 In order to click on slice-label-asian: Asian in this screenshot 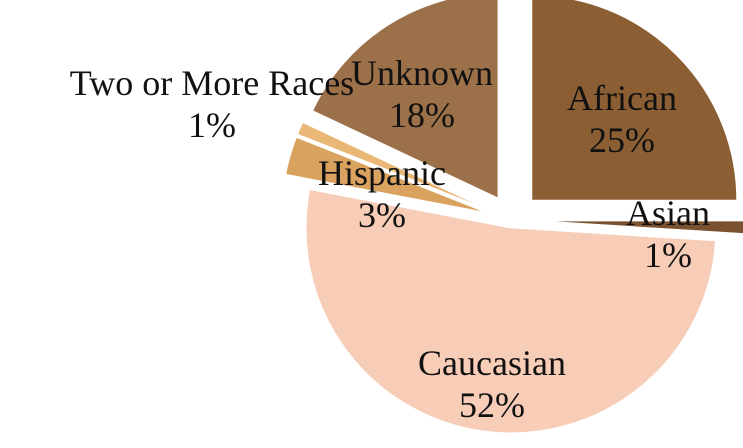, I will do `click(668, 213)`.